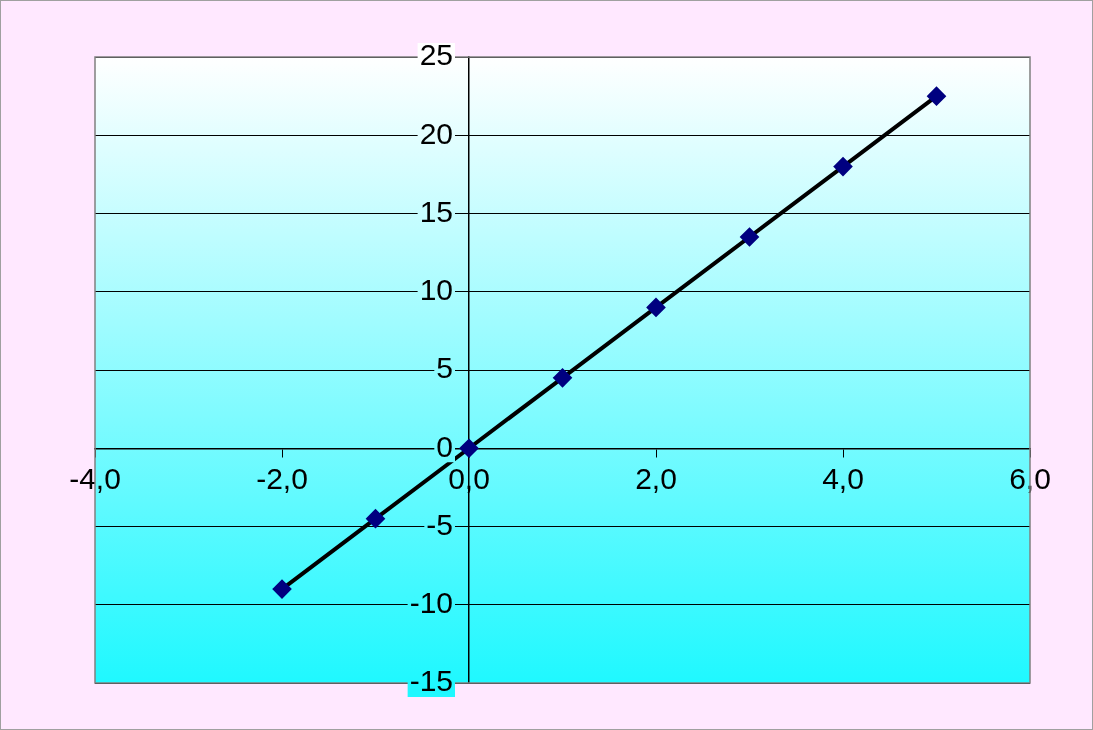 This screenshot has width=1093, height=730. What do you see at coordinates (436, 133) in the screenshot?
I see `y-tick-label: 20` at bounding box center [436, 133].